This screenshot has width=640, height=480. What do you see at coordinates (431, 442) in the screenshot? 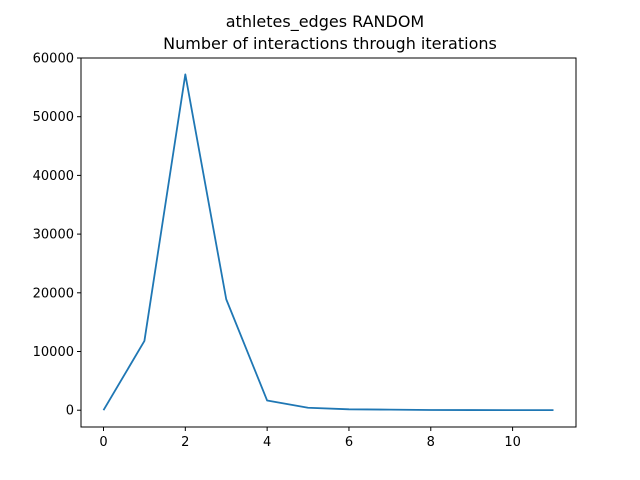
I see `x-tick-label: 8` at bounding box center [431, 442].